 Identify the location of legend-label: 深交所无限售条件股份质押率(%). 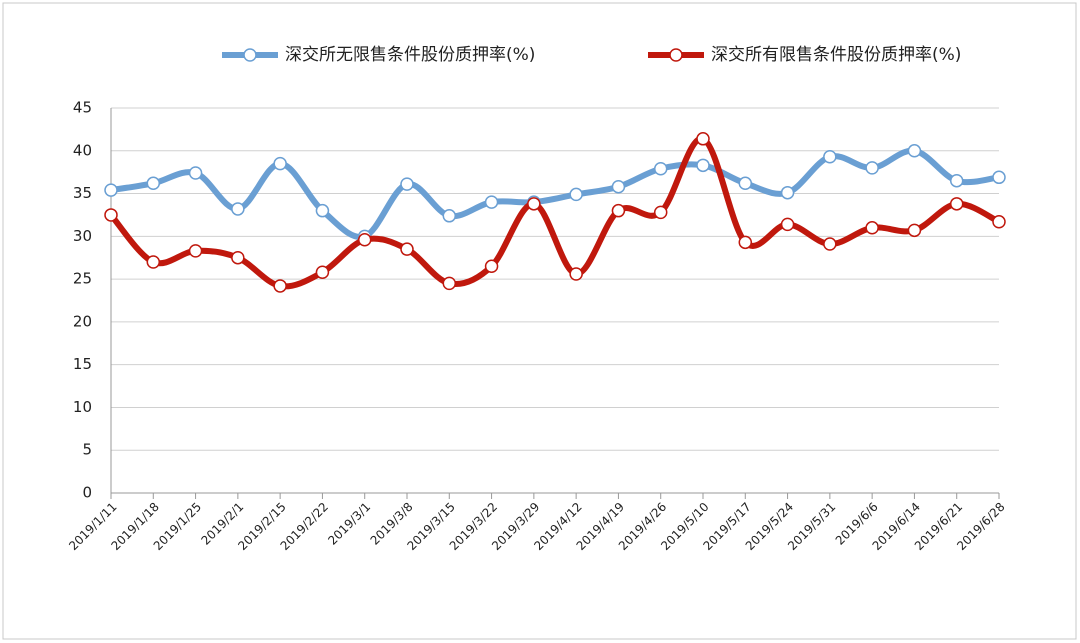
(410, 55).